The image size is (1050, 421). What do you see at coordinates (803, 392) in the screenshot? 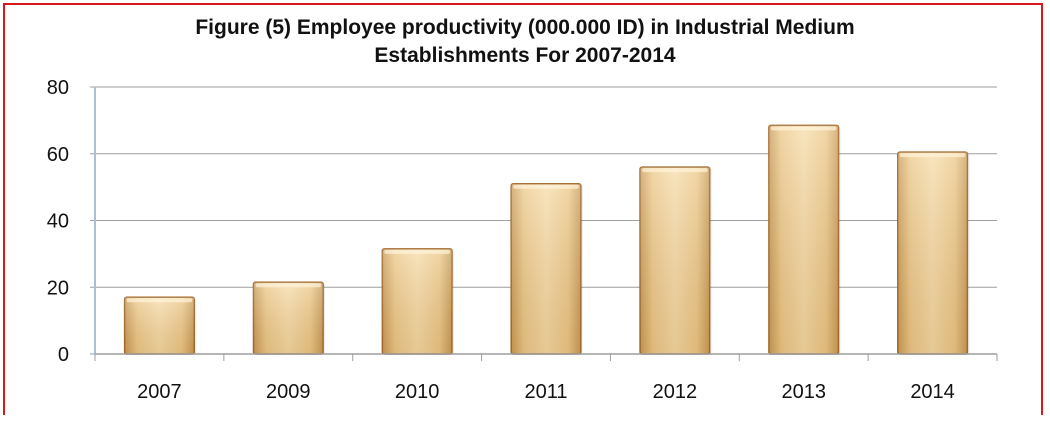
I see `x-tick-label: 2013` at bounding box center [803, 392].